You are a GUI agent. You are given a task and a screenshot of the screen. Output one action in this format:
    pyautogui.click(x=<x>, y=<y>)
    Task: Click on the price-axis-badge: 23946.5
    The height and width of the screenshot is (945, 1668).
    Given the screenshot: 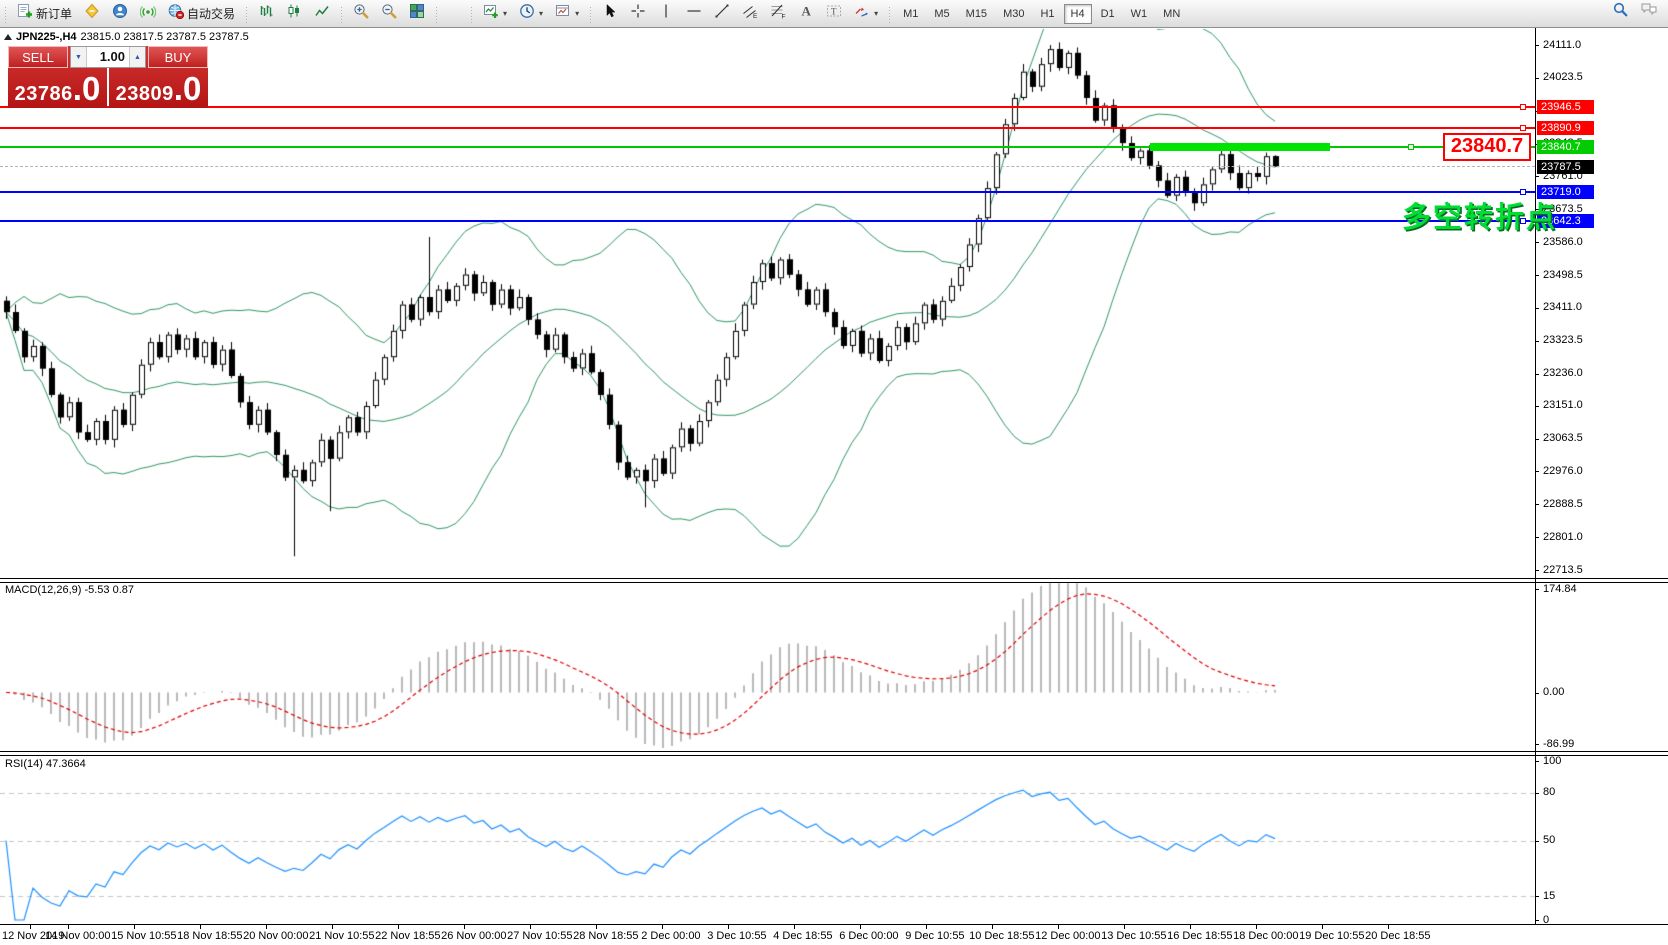 What is the action you would take?
    pyautogui.click(x=1565, y=106)
    